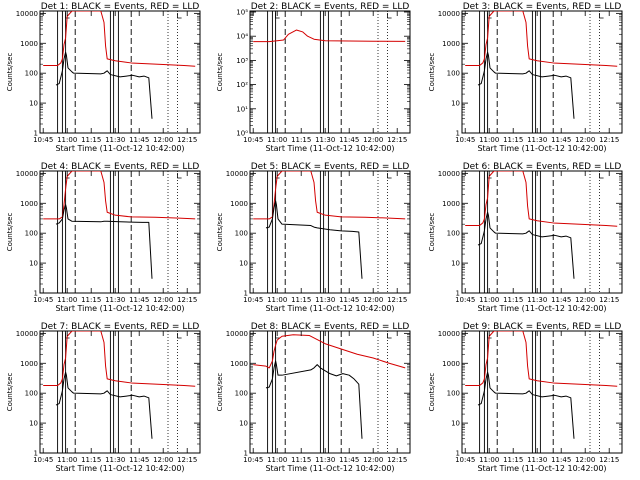 The image size is (640, 480). I want to click on panel-title: Det 1: BLACK = Events, RED = LLD, so click(120, 7).